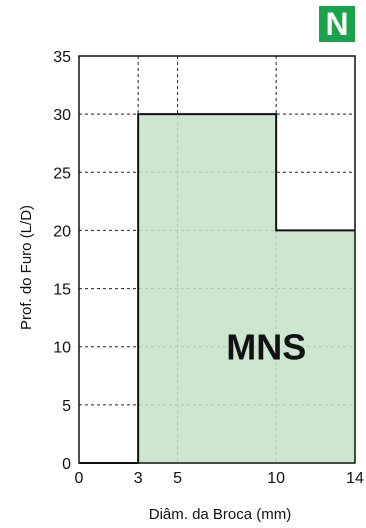 This screenshot has width=366, height=528. Describe the element at coordinates (62, 231) in the screenshot. I see `y-tick-label: 20` at that location.